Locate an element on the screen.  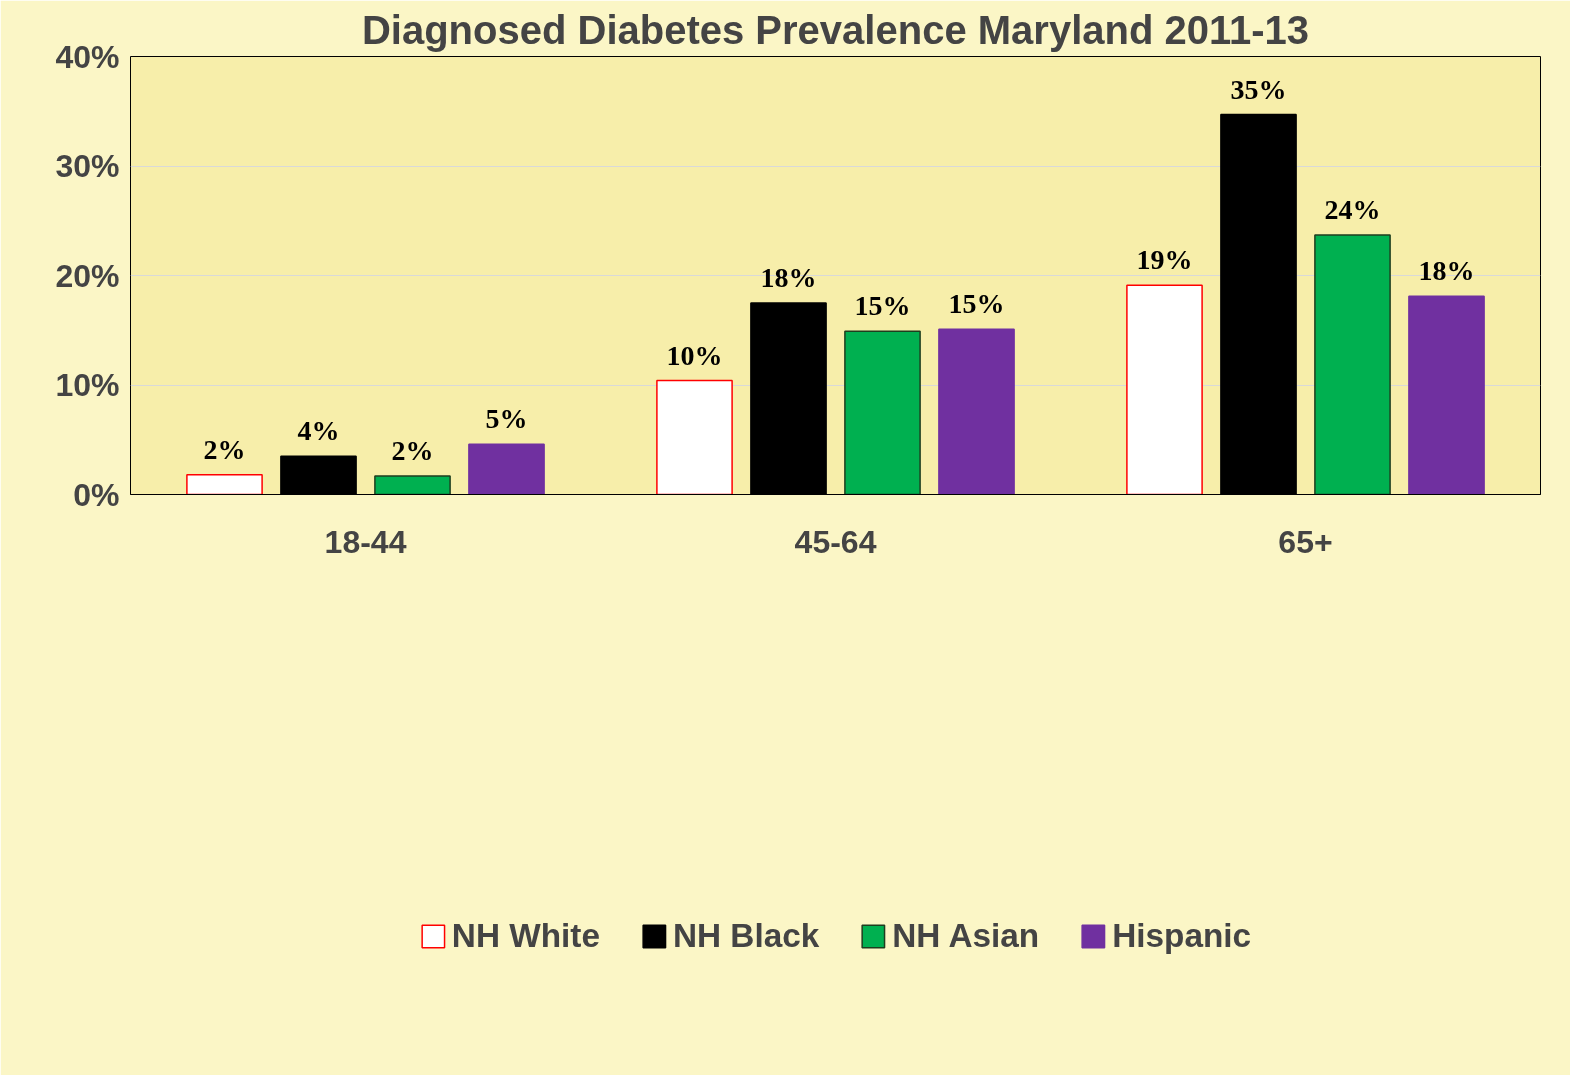
data-label: 24% is located at coordinates (1352, 209).